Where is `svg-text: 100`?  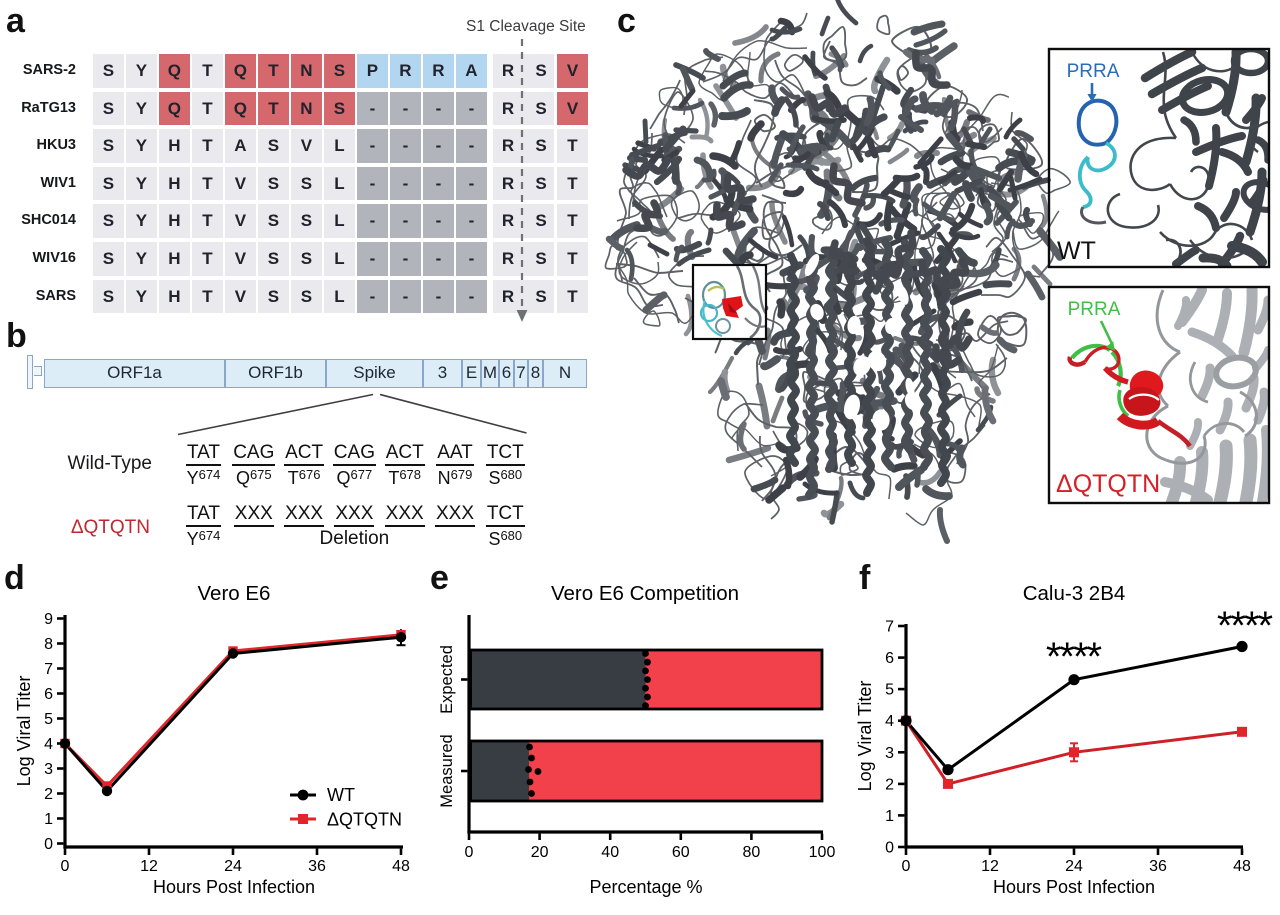
svg-text: 100 is located at coordinates (822, 852).